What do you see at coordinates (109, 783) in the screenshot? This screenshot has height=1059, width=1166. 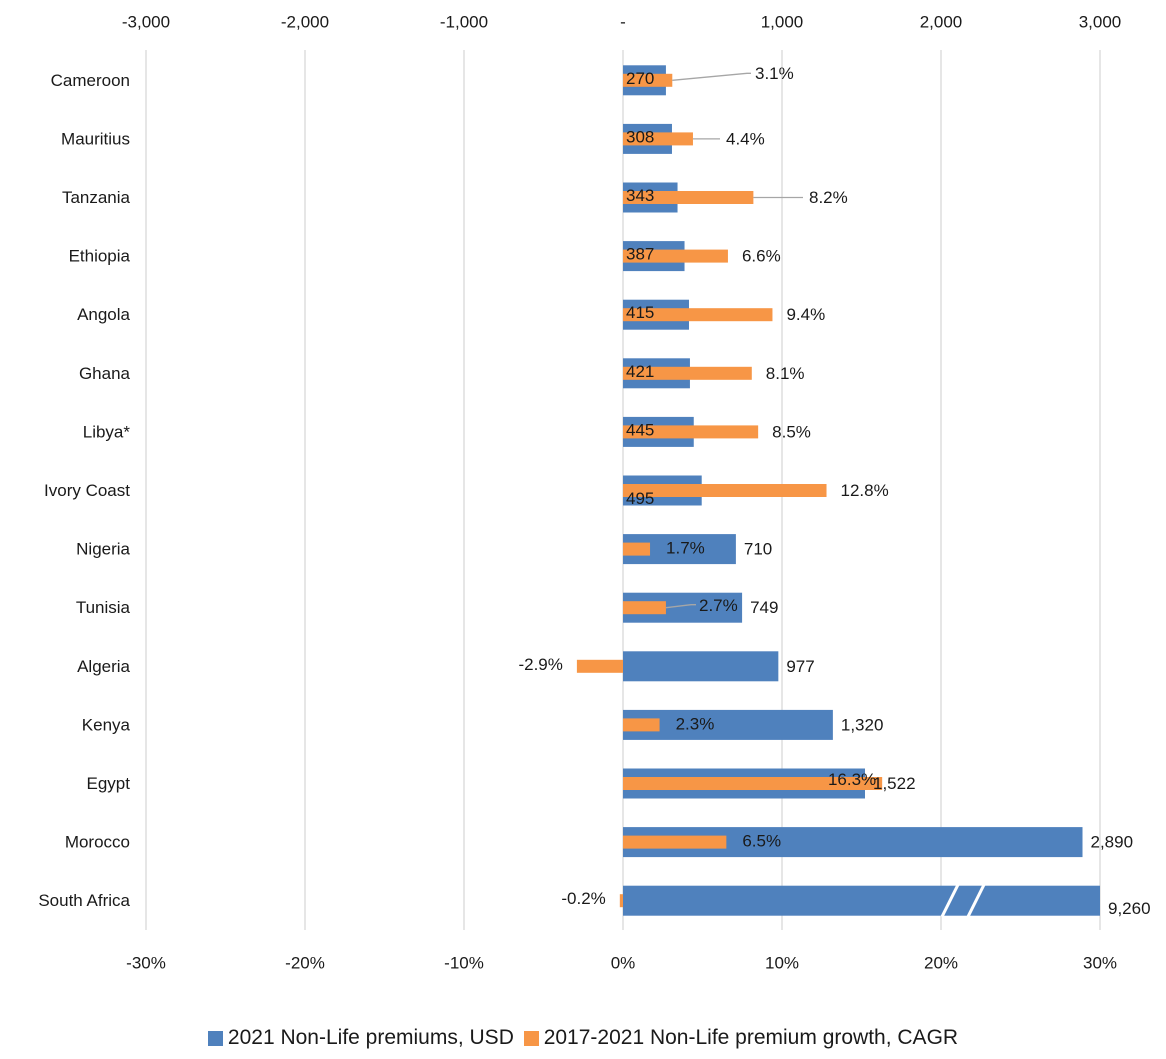 I see `category-label: Egypt` at bounding box center [109, 783].